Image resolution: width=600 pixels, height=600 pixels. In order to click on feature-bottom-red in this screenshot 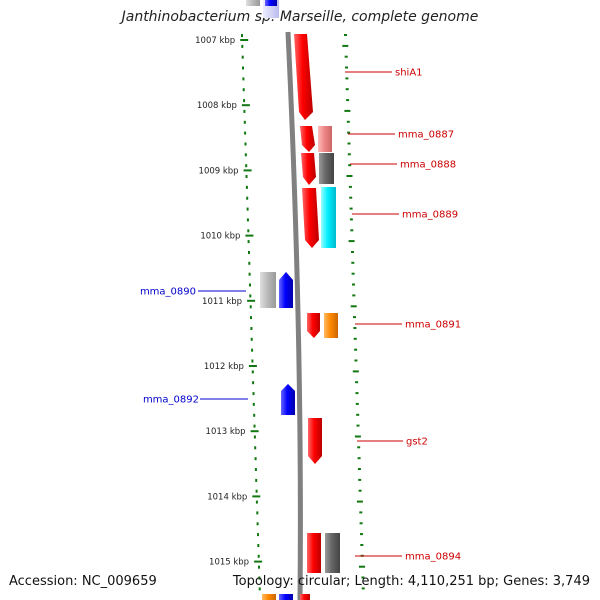, I will do `click(305, 597)`.